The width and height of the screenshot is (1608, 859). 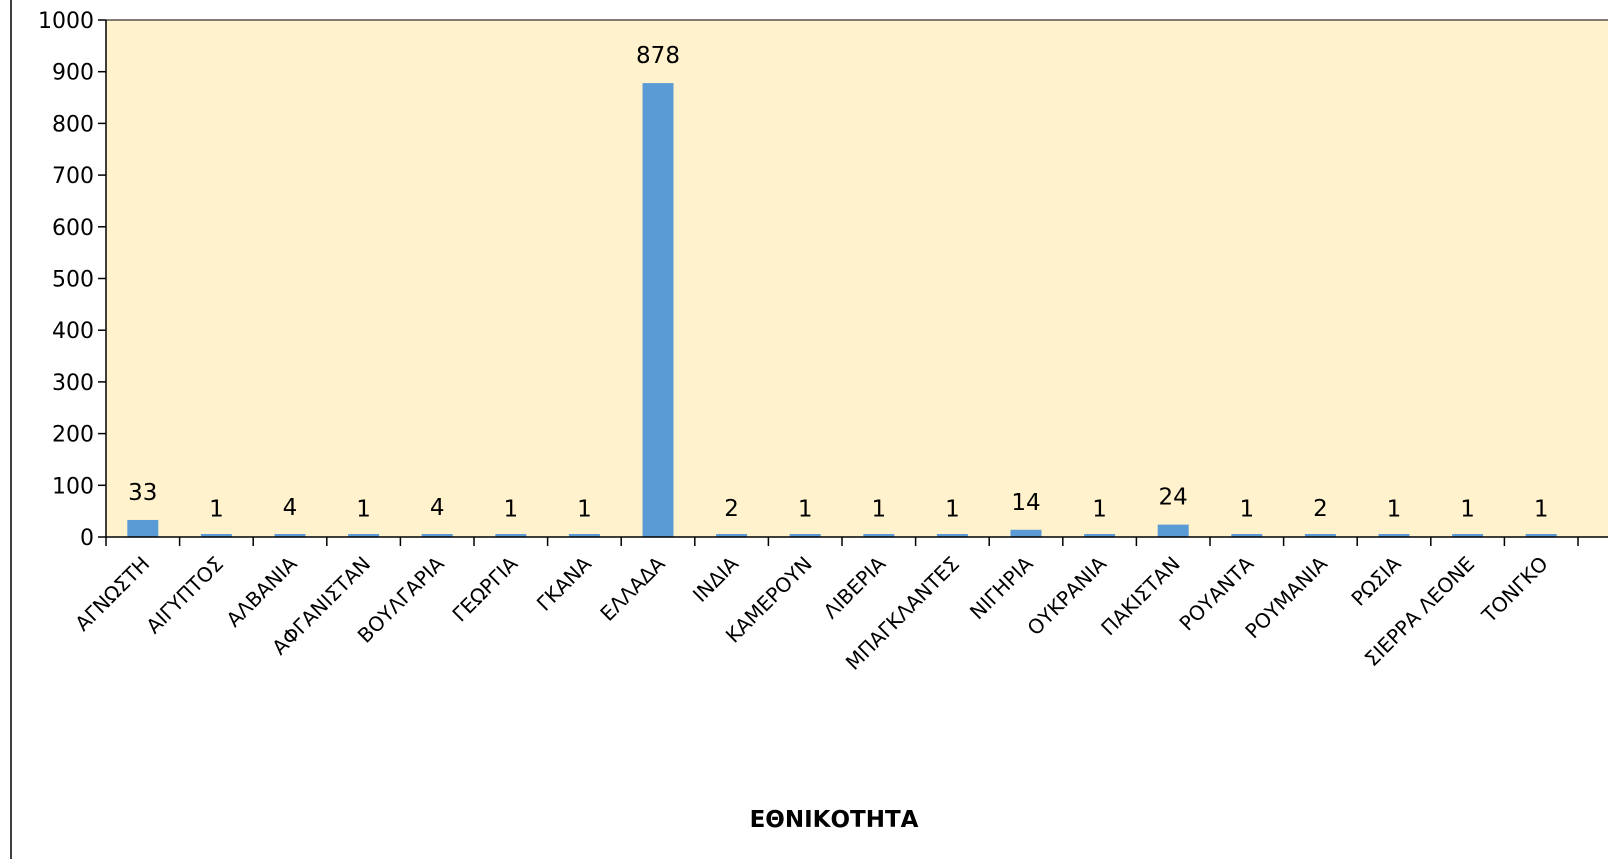 I want to click on y-tick-label: 600, so click(x=73, y=228).